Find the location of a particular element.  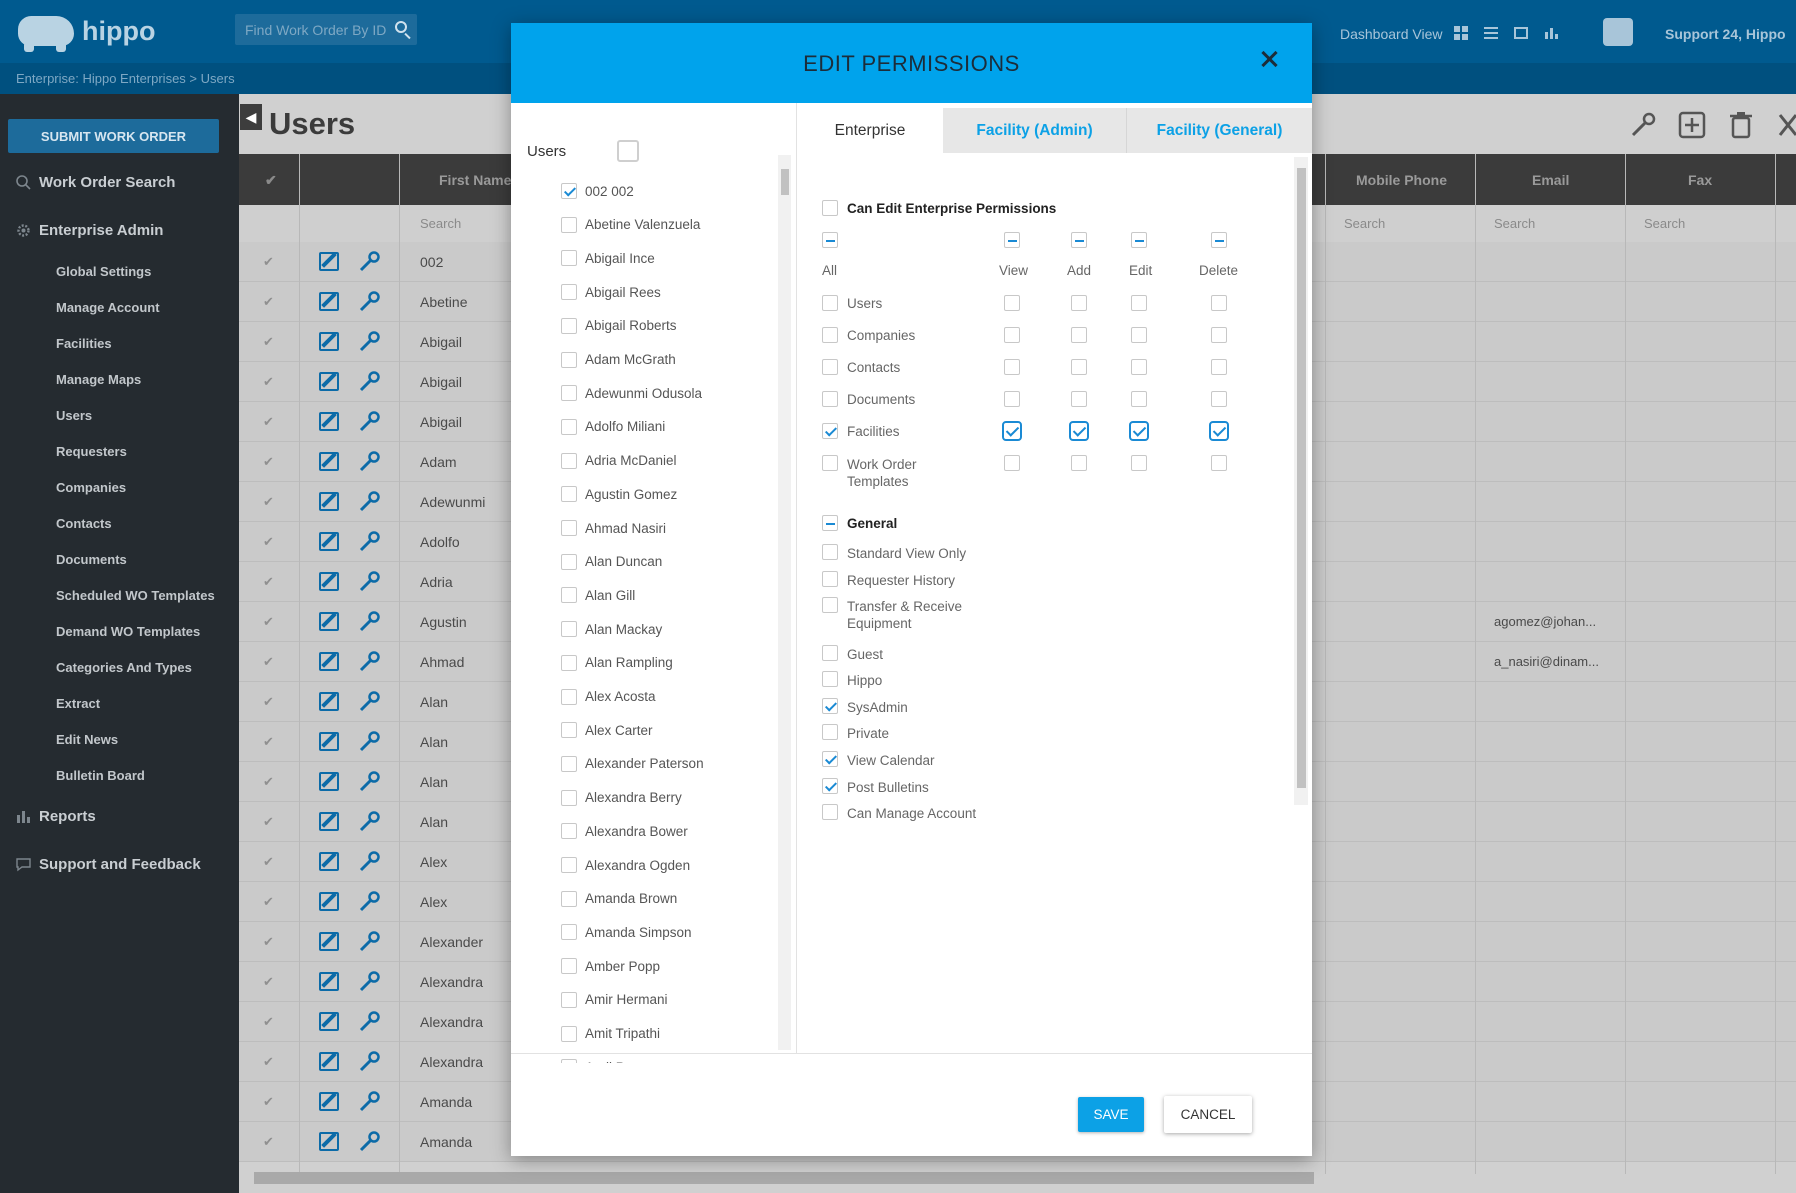

user-list-item: Alex Carter is located at coordinates (607, 730).